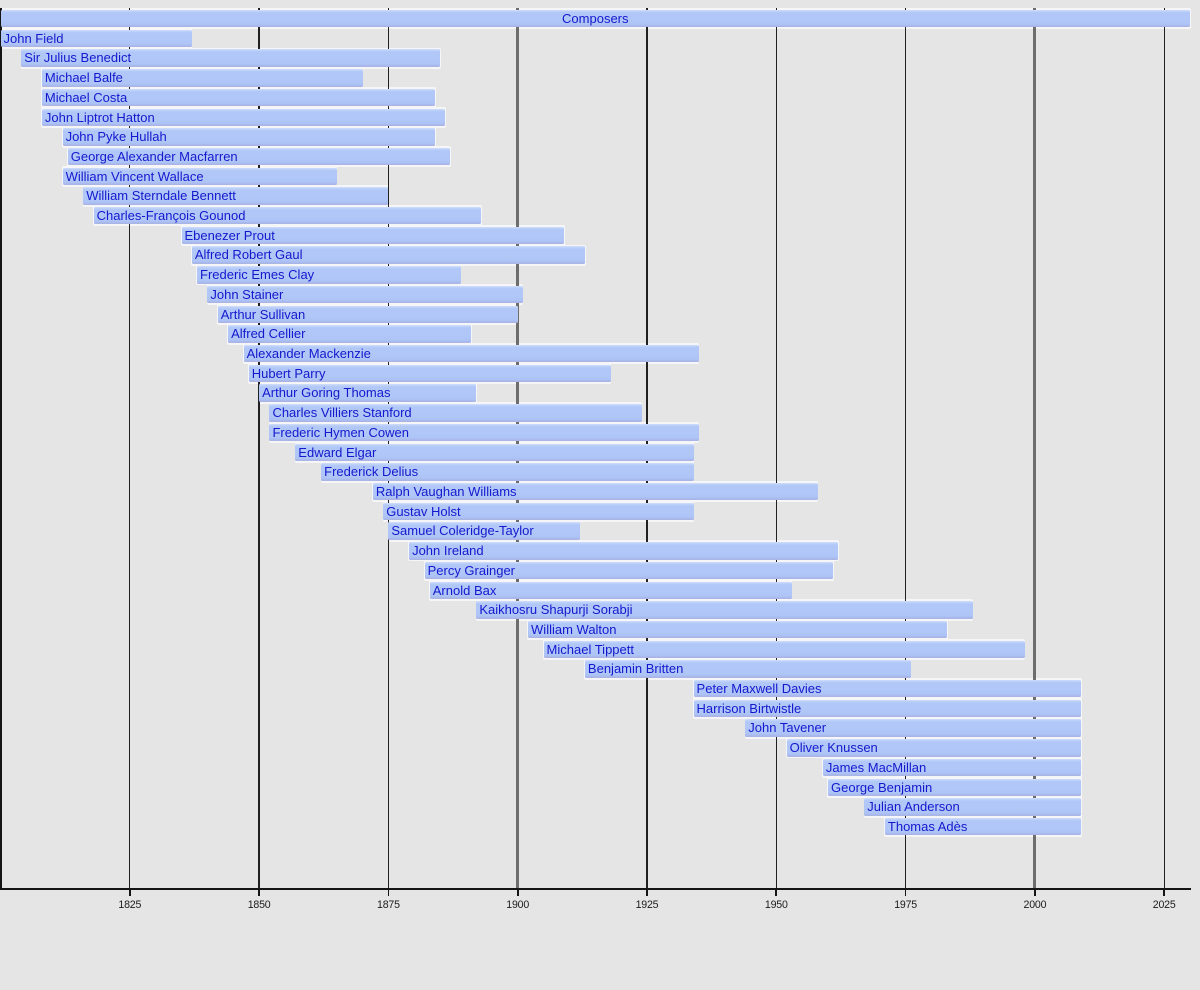 The image size is (1200, 990). I want to click on composer-name-label: John Tavener, so click(787, 728).